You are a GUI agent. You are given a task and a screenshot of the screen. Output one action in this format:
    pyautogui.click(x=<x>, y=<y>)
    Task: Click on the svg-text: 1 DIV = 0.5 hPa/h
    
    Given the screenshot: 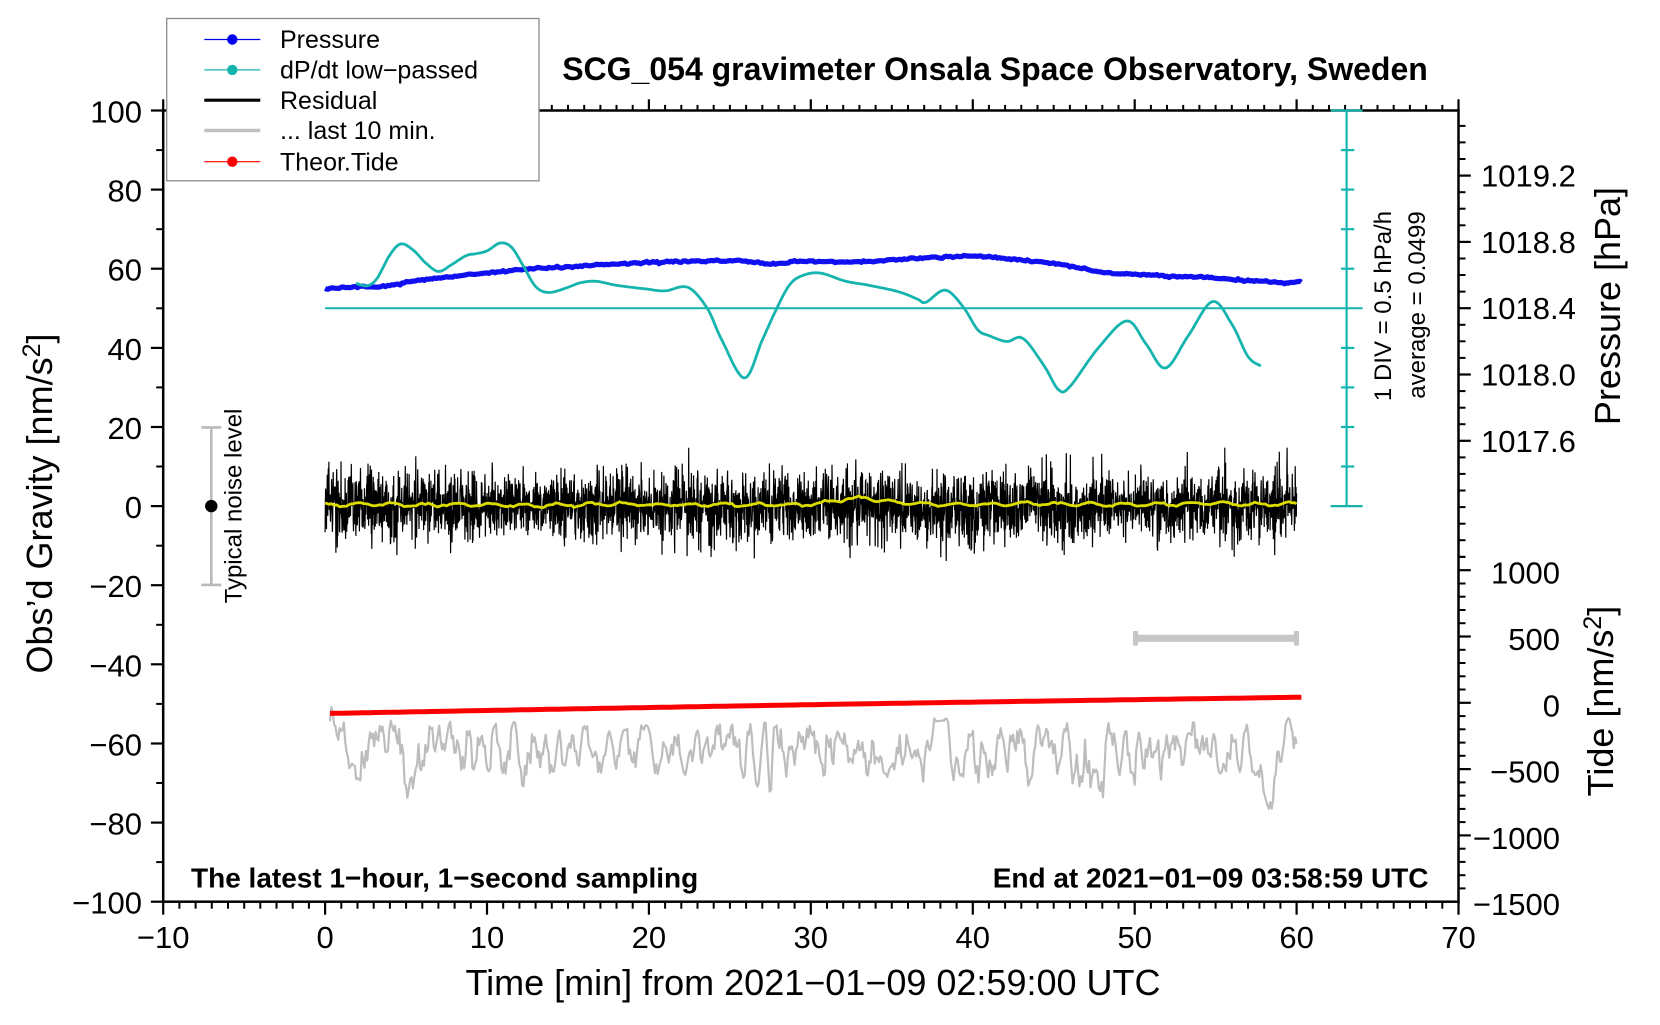 What is the action you would take?
    pyautogui.click(x=1383, y=306)
    